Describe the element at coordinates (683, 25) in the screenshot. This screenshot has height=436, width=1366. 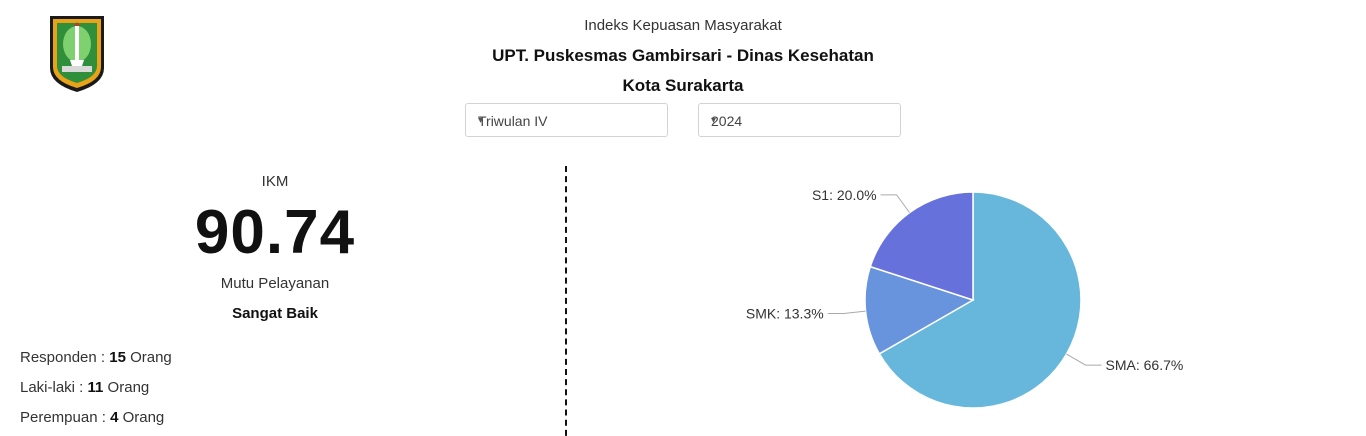
I see `header-subtitle: Indeks Kepuasan Masyarakat` at that location.